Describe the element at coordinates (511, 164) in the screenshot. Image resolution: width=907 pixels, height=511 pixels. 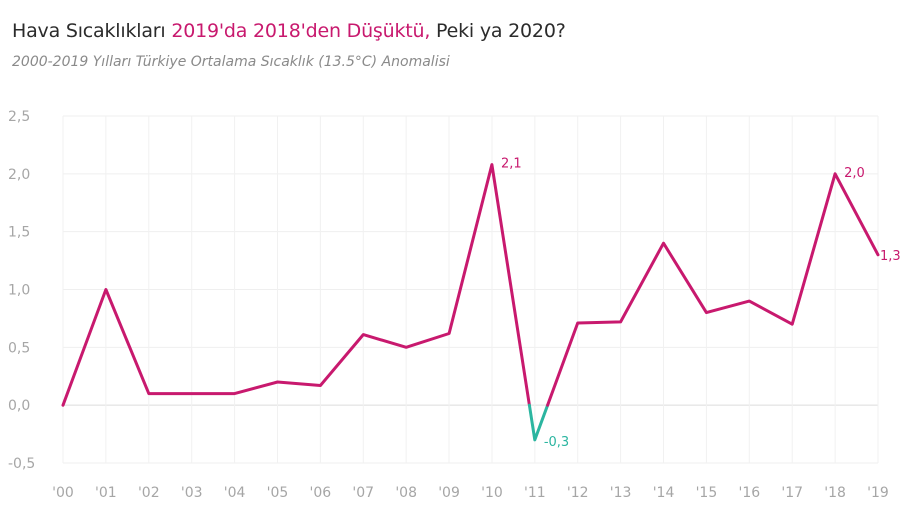
I see `data-label: 2,1` at that location.